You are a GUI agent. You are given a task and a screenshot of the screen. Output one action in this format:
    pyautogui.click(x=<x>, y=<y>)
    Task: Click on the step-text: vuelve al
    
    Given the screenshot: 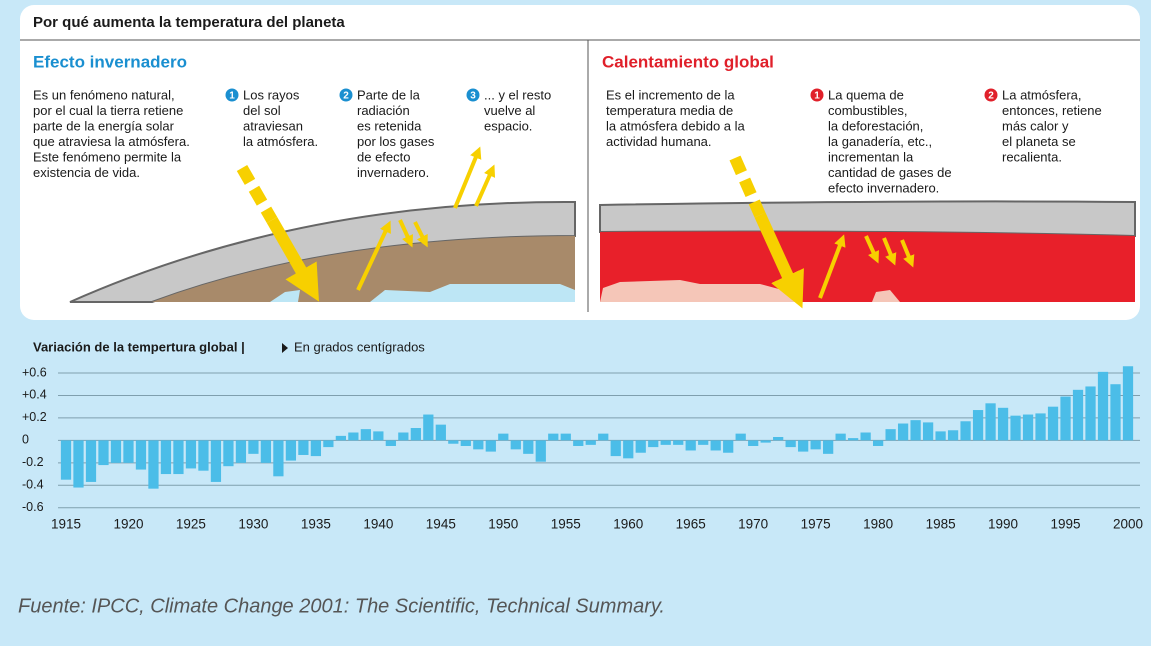 What is the action you would take?
    pyautogui.click(x=509, y=110)
    